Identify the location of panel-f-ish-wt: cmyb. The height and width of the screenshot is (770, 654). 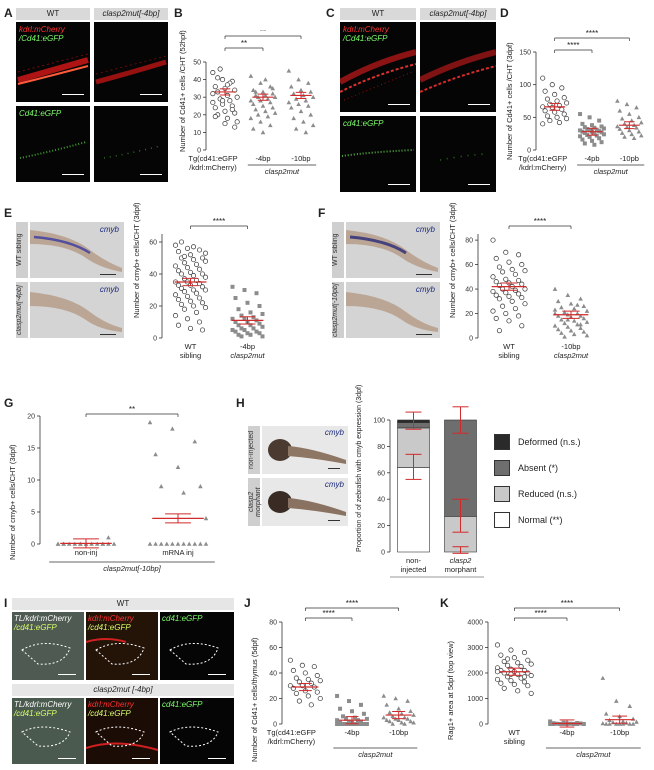
(393, 250).